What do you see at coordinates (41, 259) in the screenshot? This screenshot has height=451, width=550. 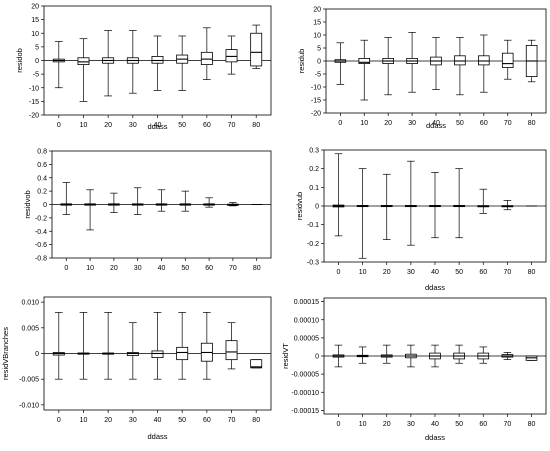 I see `y-tick-label: -0.8` at bounding box center [41, 259].